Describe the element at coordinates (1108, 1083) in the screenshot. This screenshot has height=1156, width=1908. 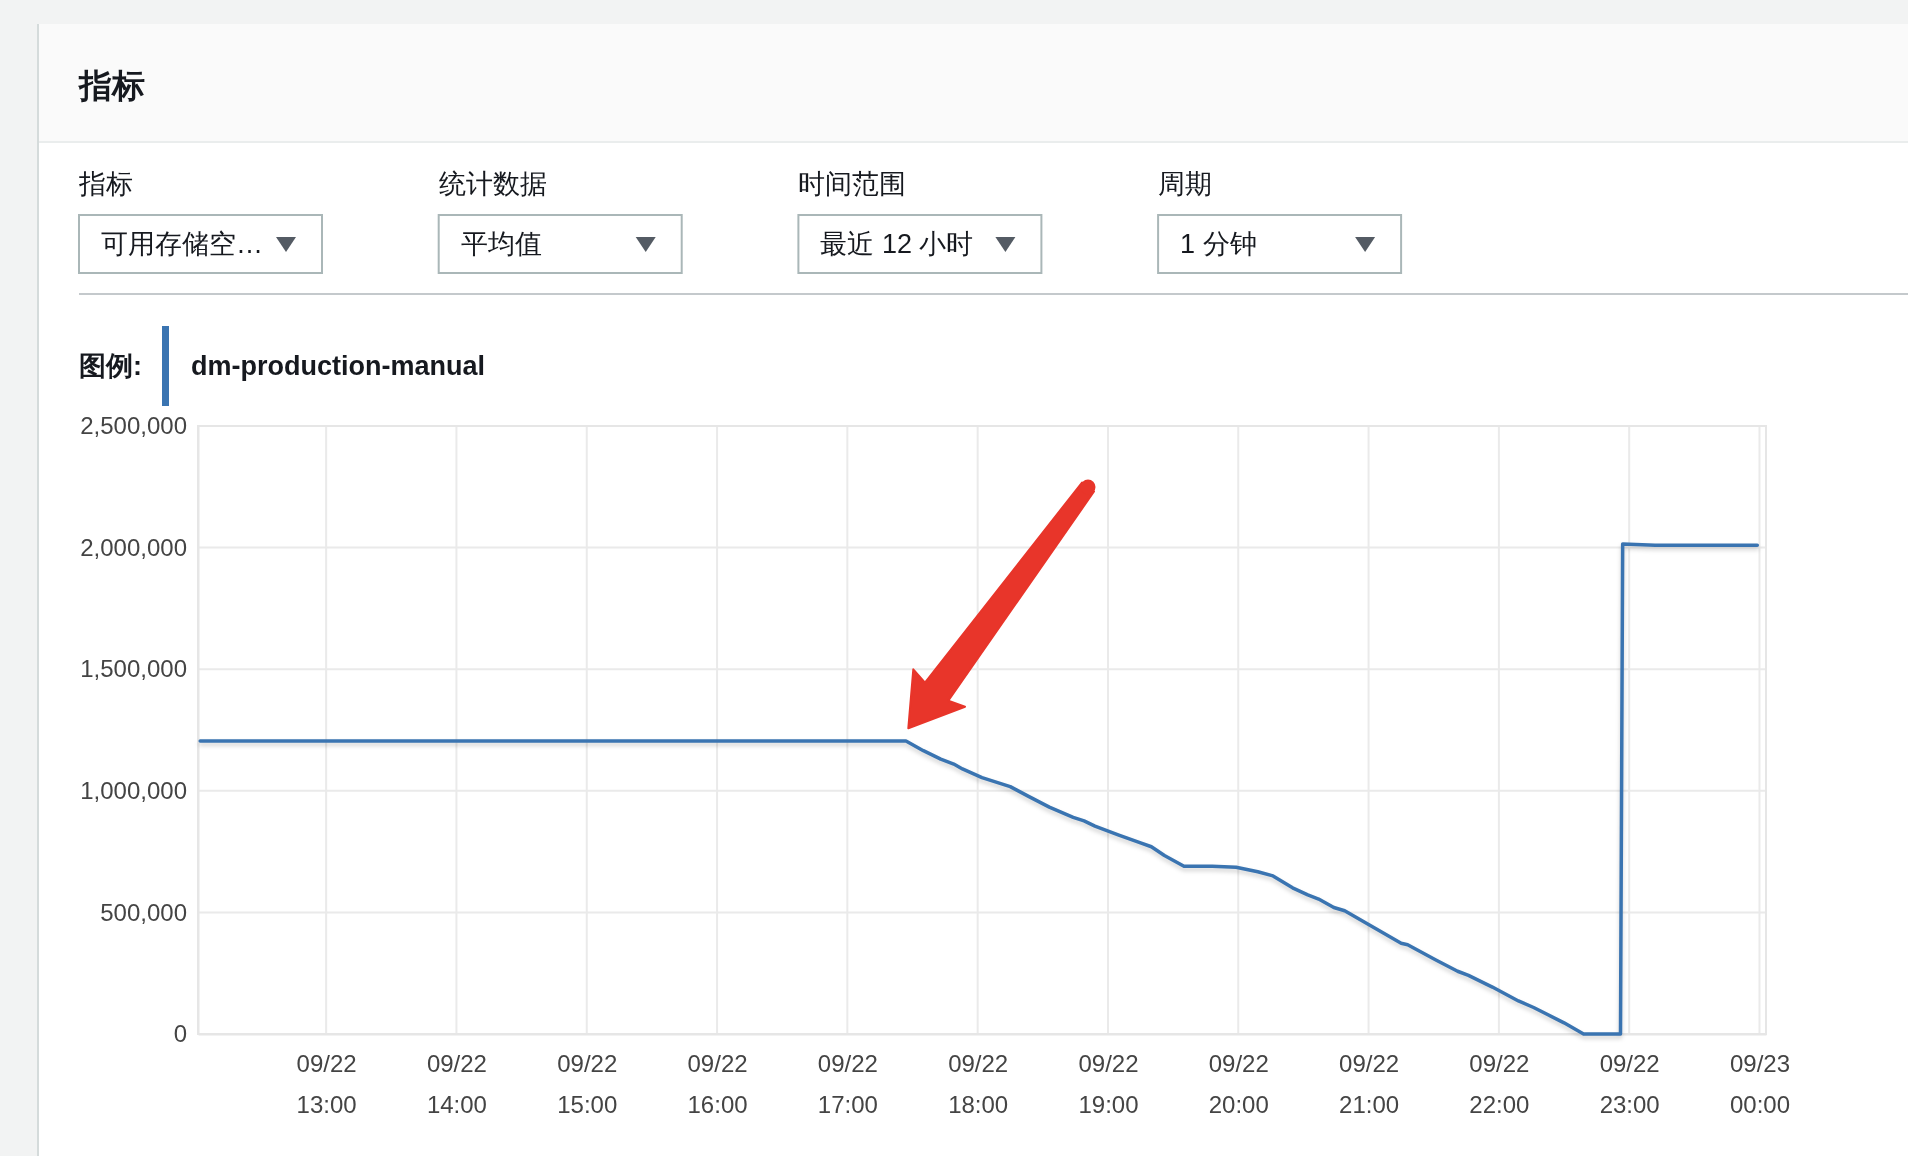
I see `x-tick-label: 09/22 19:00` at that location.